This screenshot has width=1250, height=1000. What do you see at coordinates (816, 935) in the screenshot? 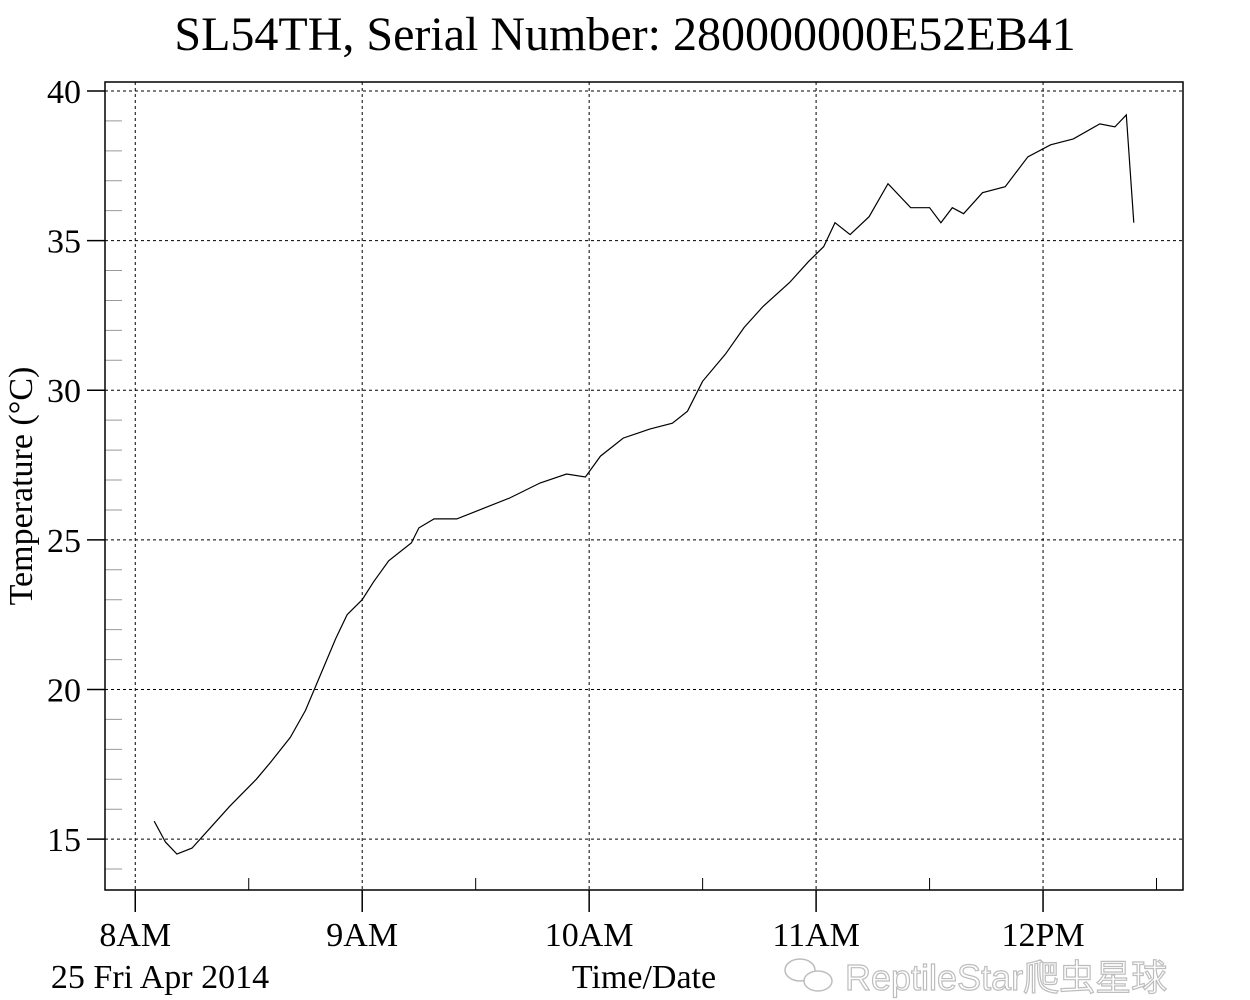
I see `x-tick-label: 11AM` at bounding box center [816, 935].